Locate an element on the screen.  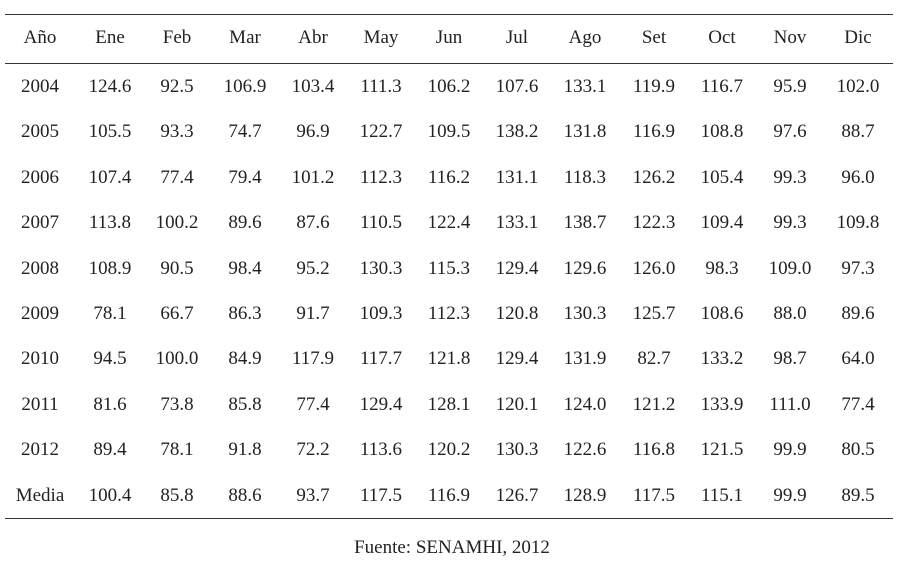
table-cell: 121.8 is located at coordinates (449, 359).